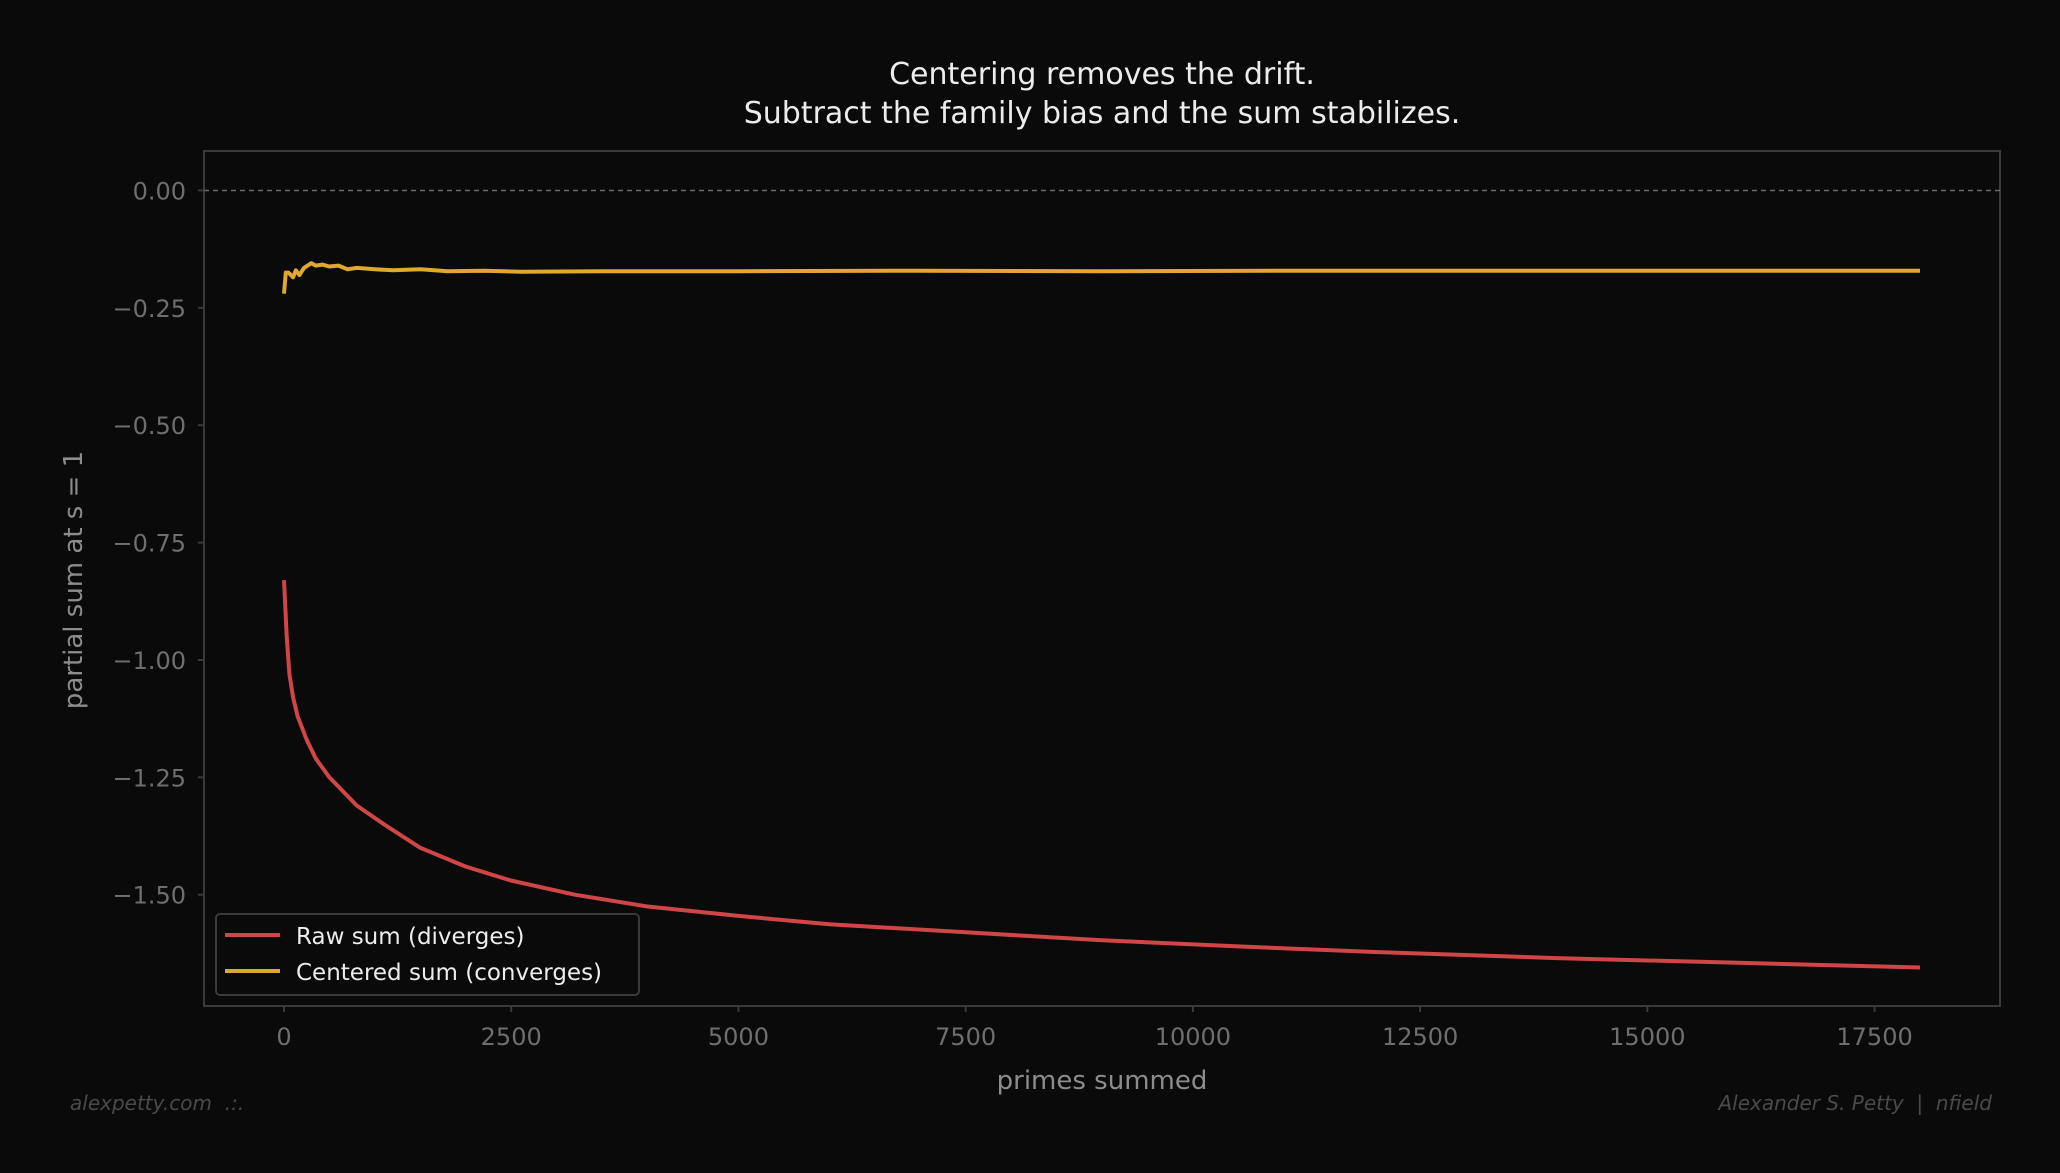 This screenshot has width=2060, height=1173. I want to click on y-tick-label: 0.00, so click(159, 191).